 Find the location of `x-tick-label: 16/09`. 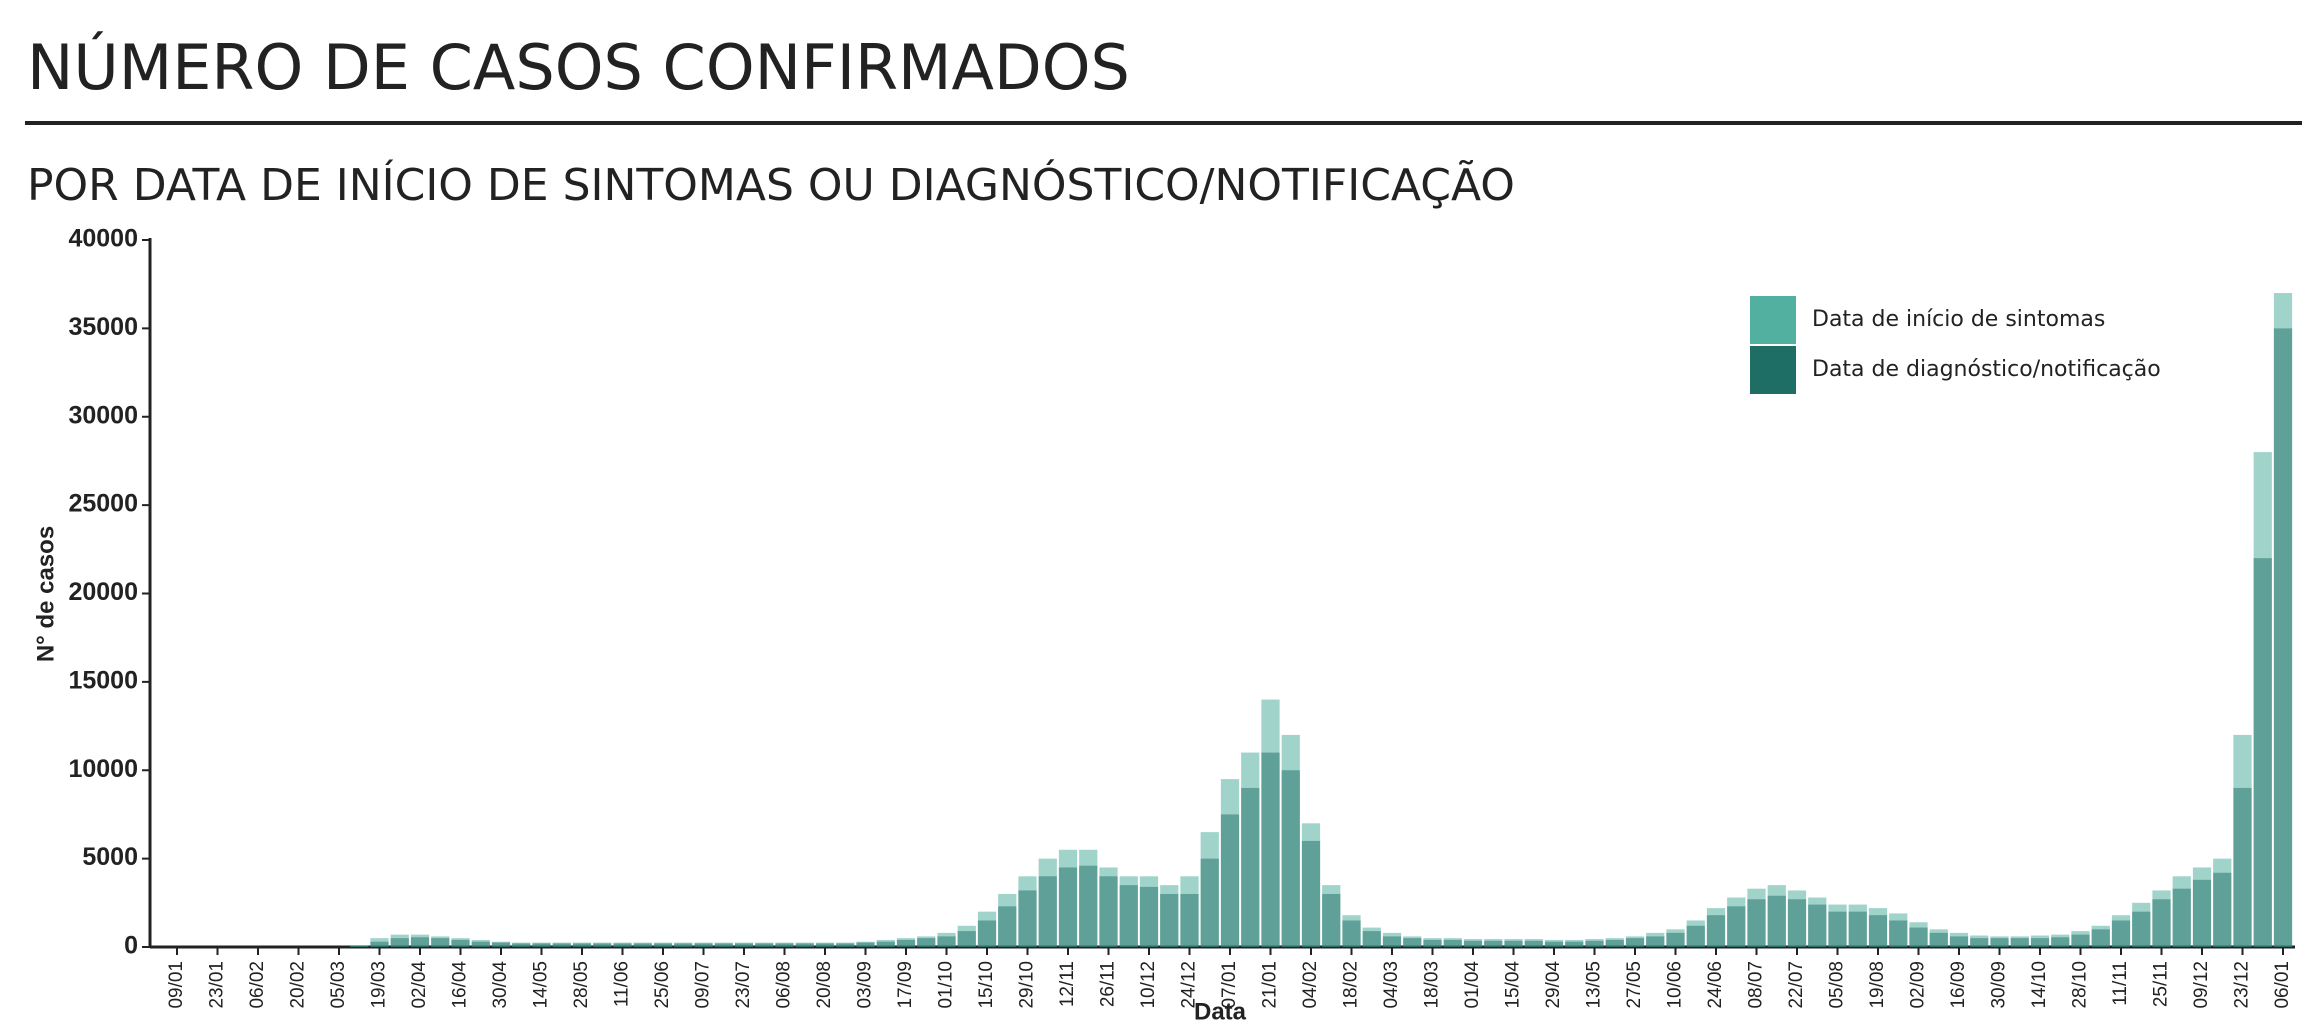

x-tick-label: 16/09 is located at coordinates (1958, 985).